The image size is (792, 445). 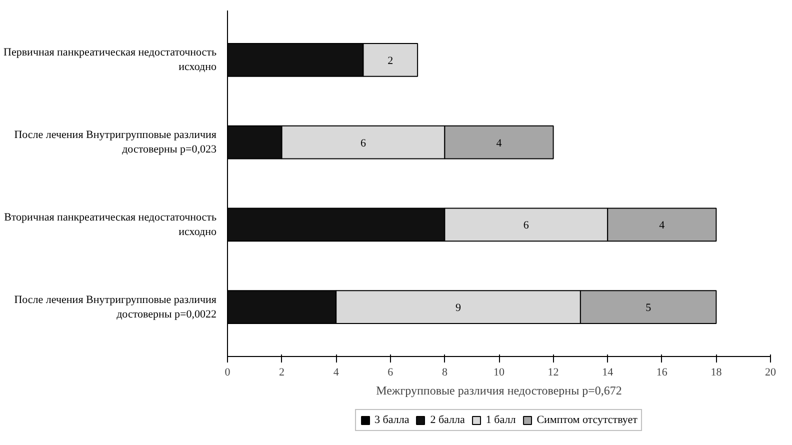 I want to click on x-tick-label: 8, so click(x=445, y=372).